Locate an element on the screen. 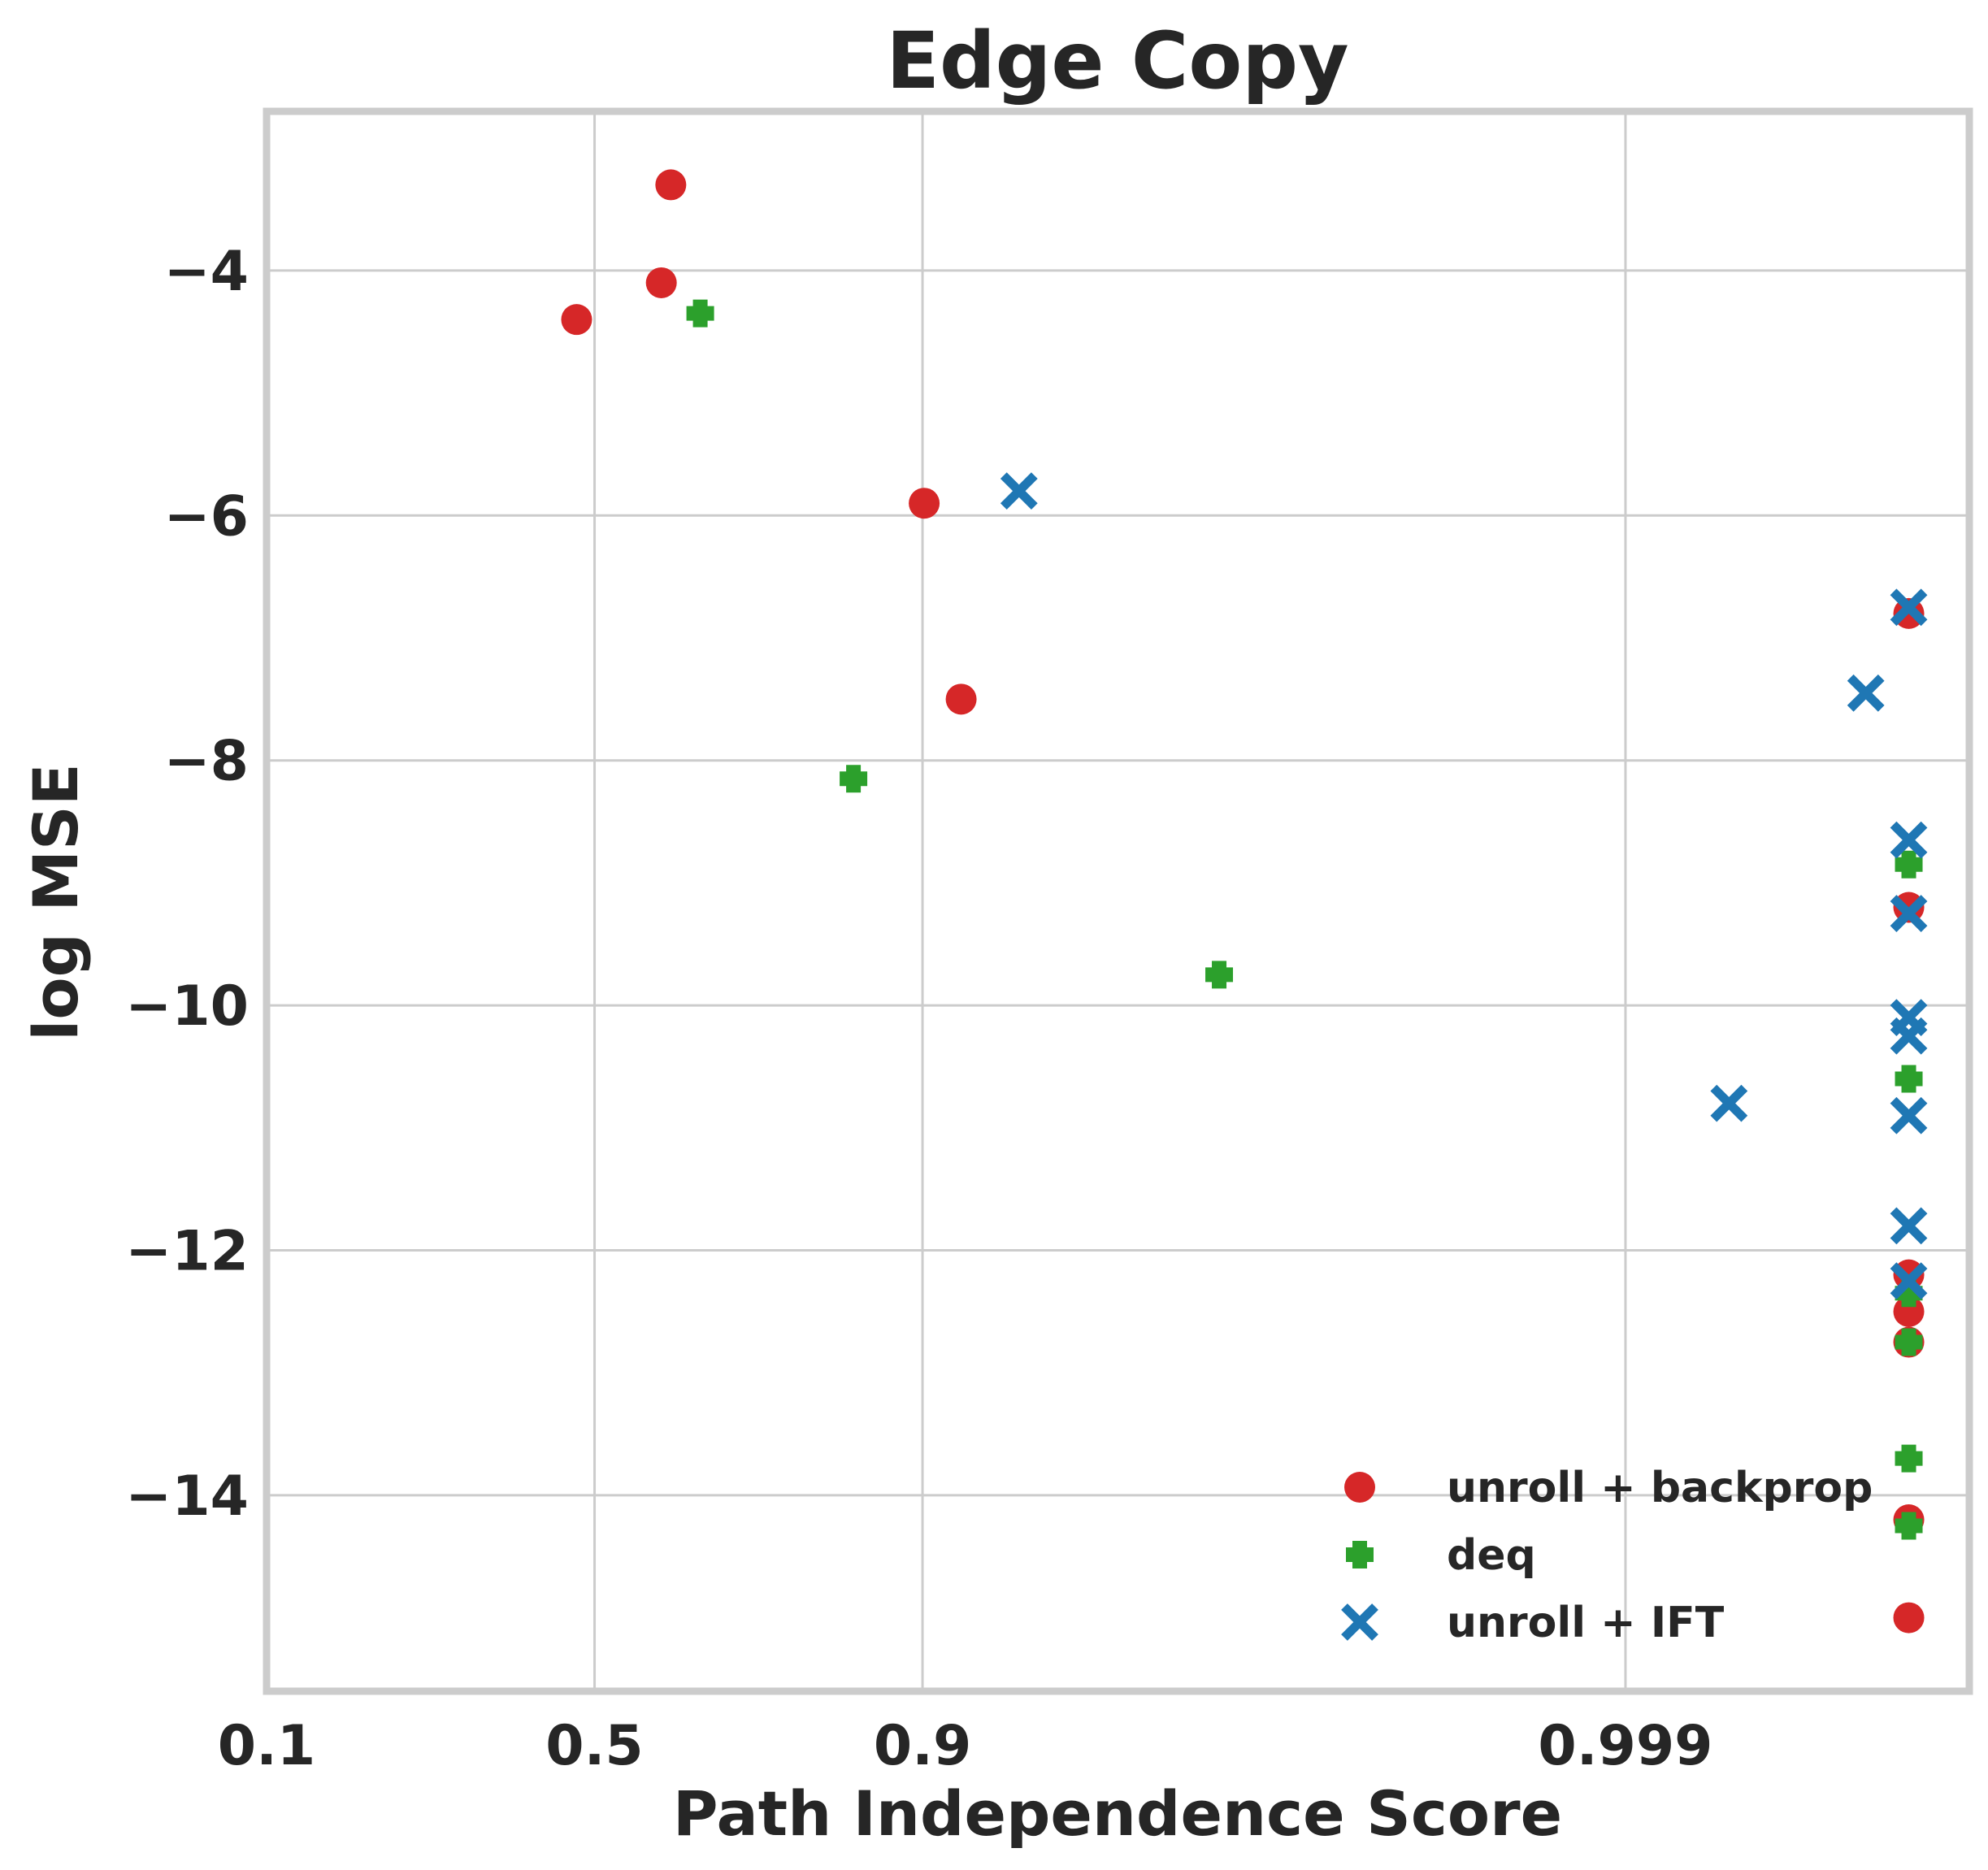 This screenshot has height=1870, width=1988. y-tick-label: −10 is located at coordinates (187, 1007).